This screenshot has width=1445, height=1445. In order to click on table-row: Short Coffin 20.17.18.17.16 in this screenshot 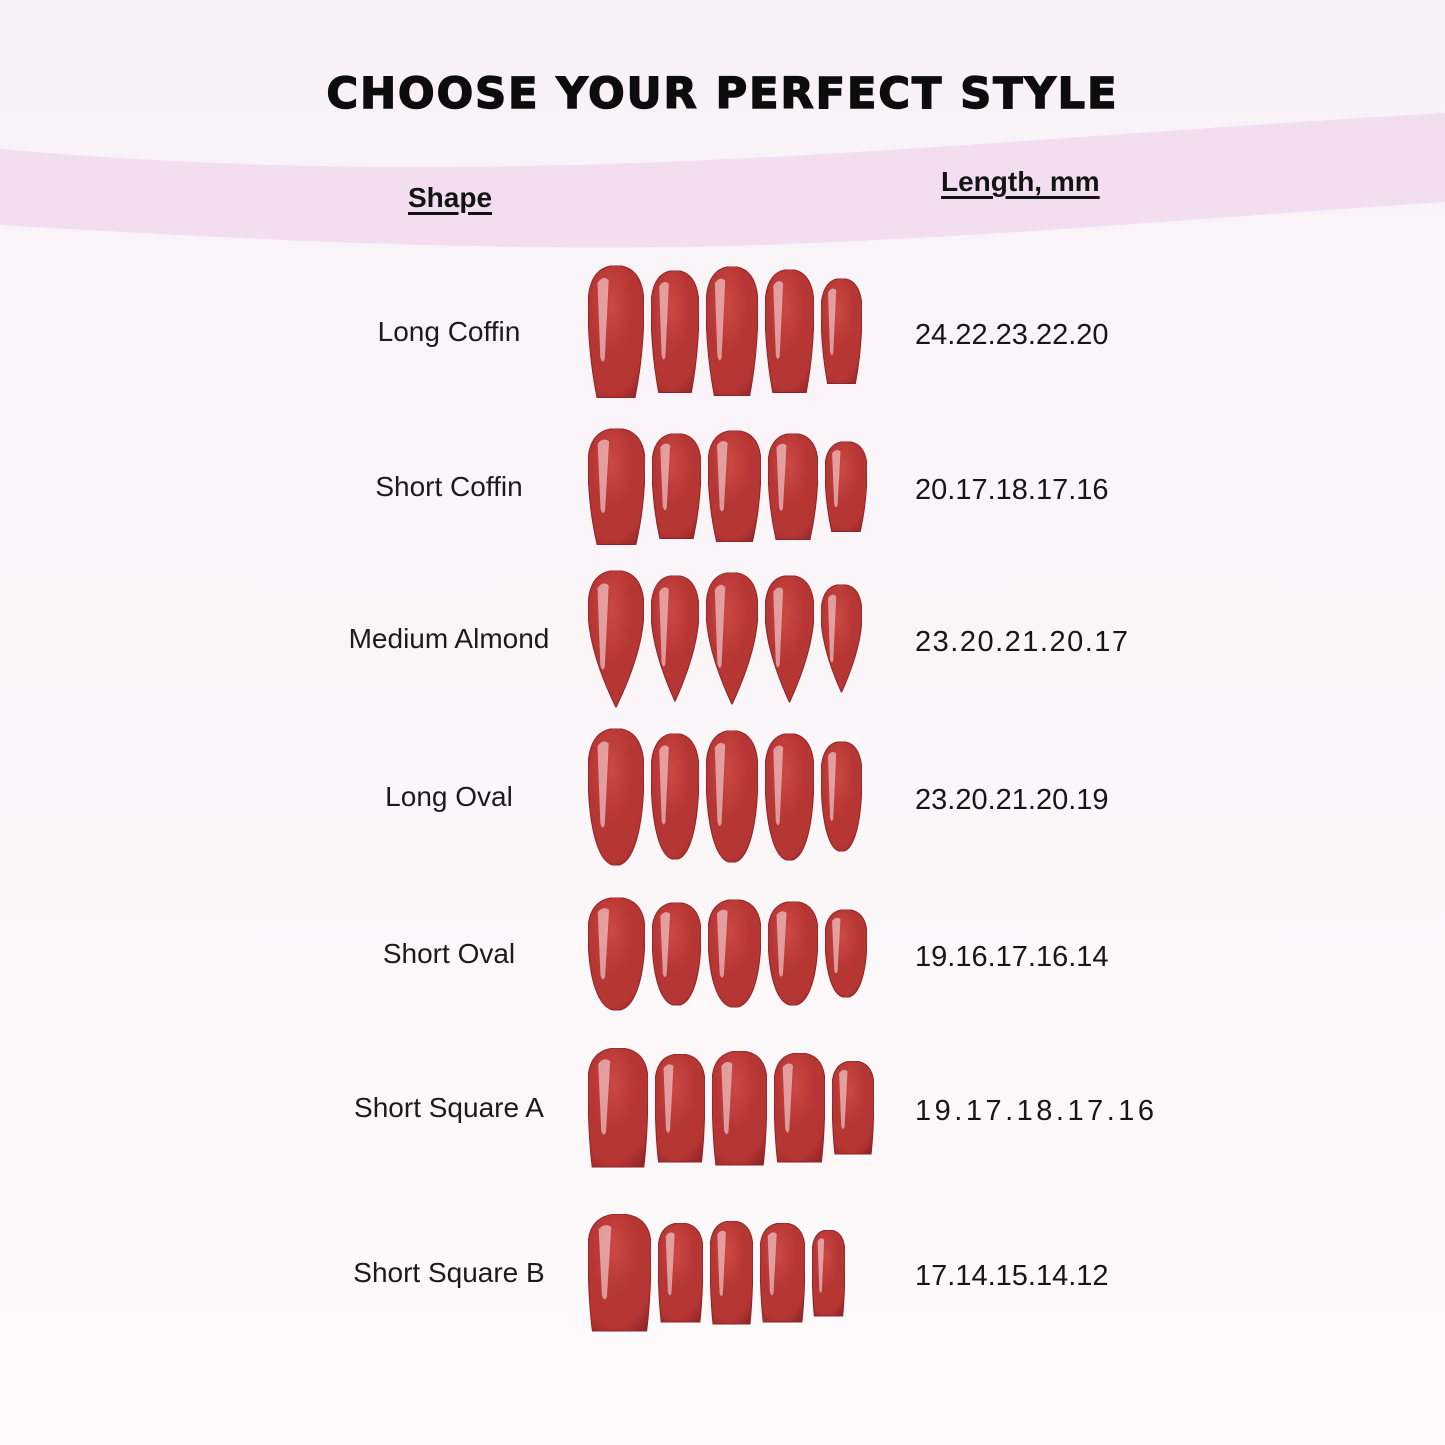, I will do `click(722, 486)`.